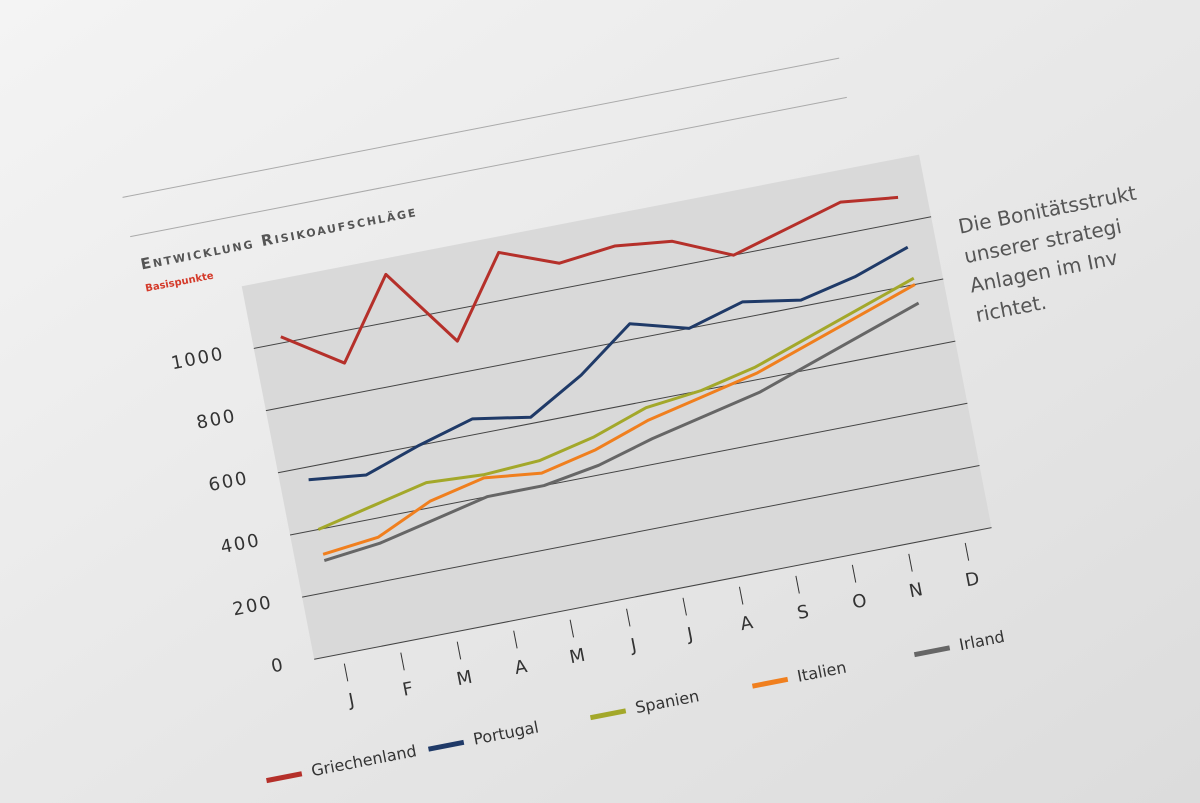 The height and width of the screenshot is (803, 1200). I want to click on x-tick-label: O, so click(860, 601).